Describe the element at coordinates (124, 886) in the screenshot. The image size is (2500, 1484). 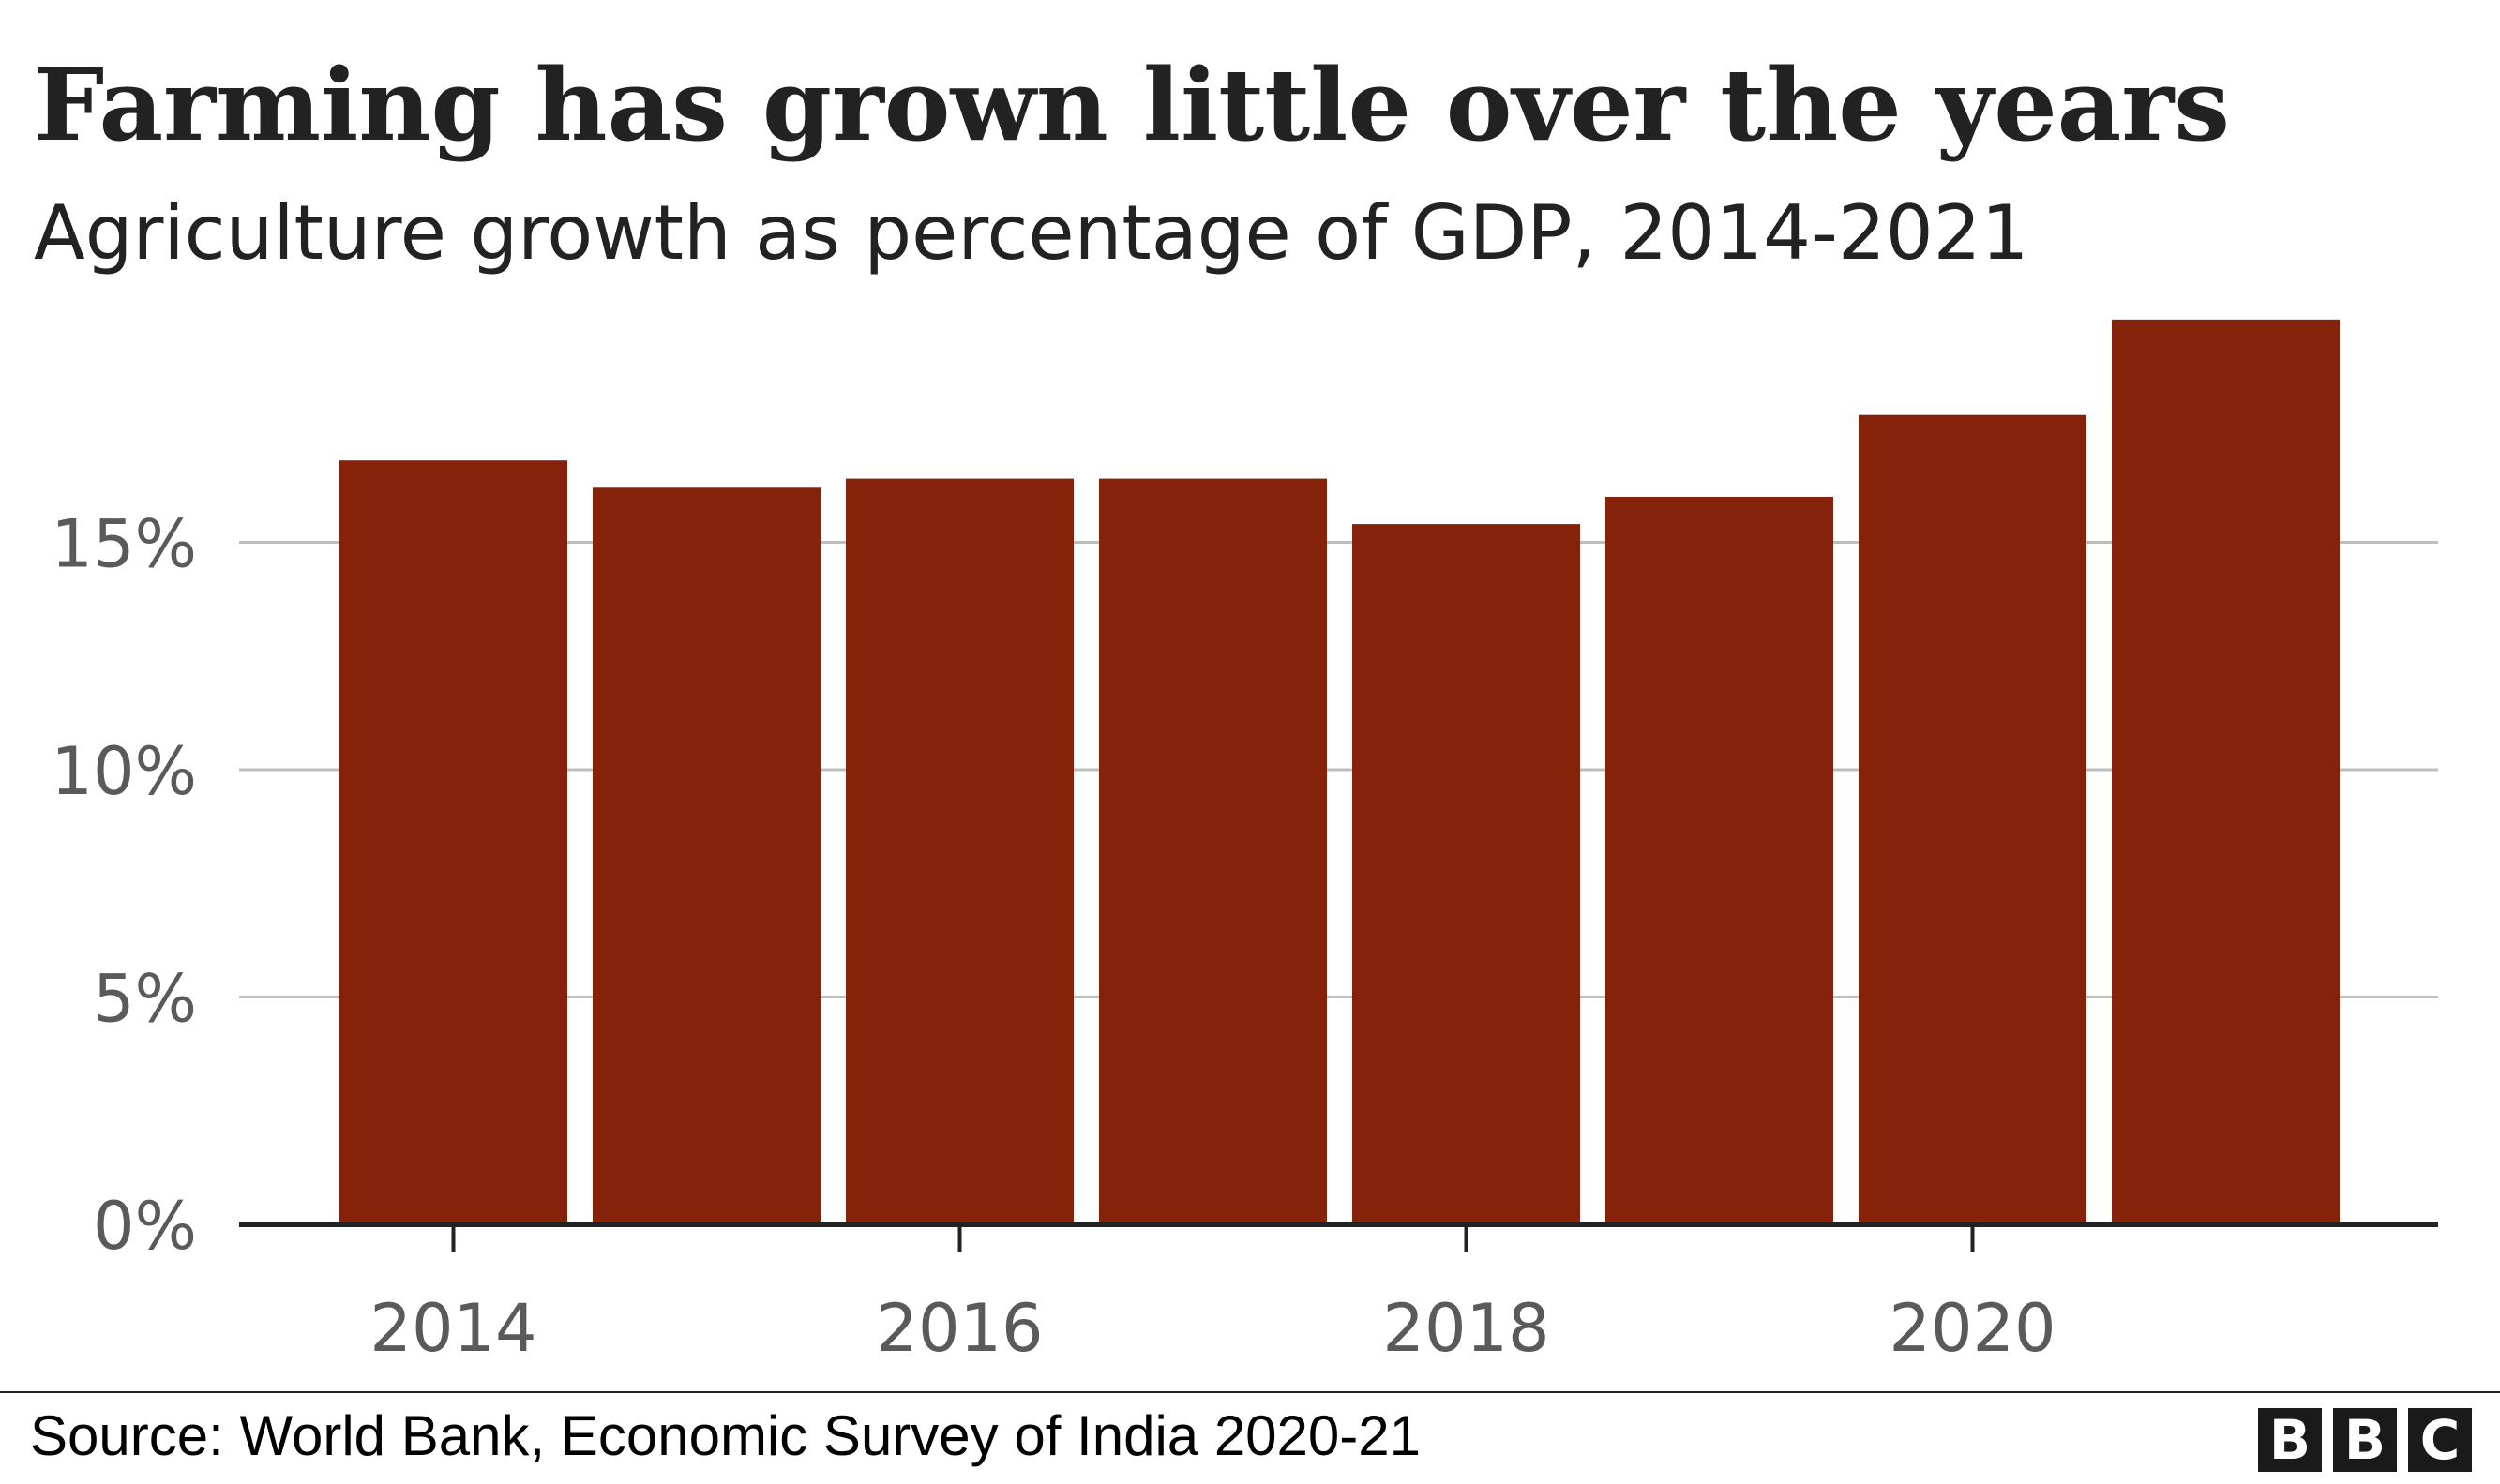
I see `y-axis-labels: 0% 5% 10% 15%` at that location.